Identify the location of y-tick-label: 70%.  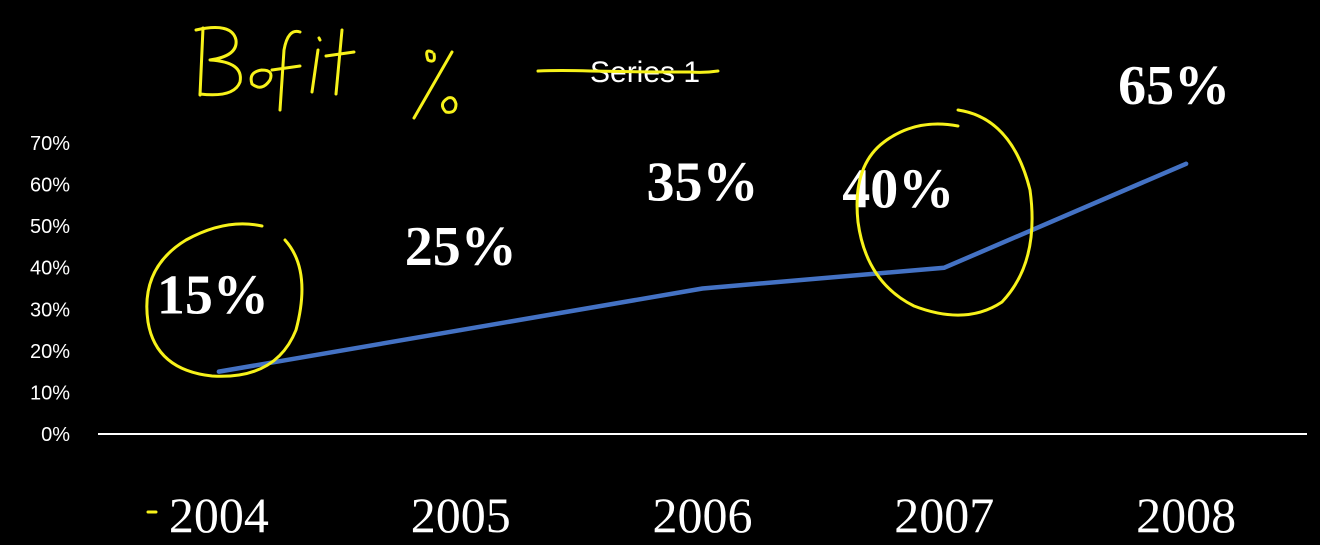
(50, 144).